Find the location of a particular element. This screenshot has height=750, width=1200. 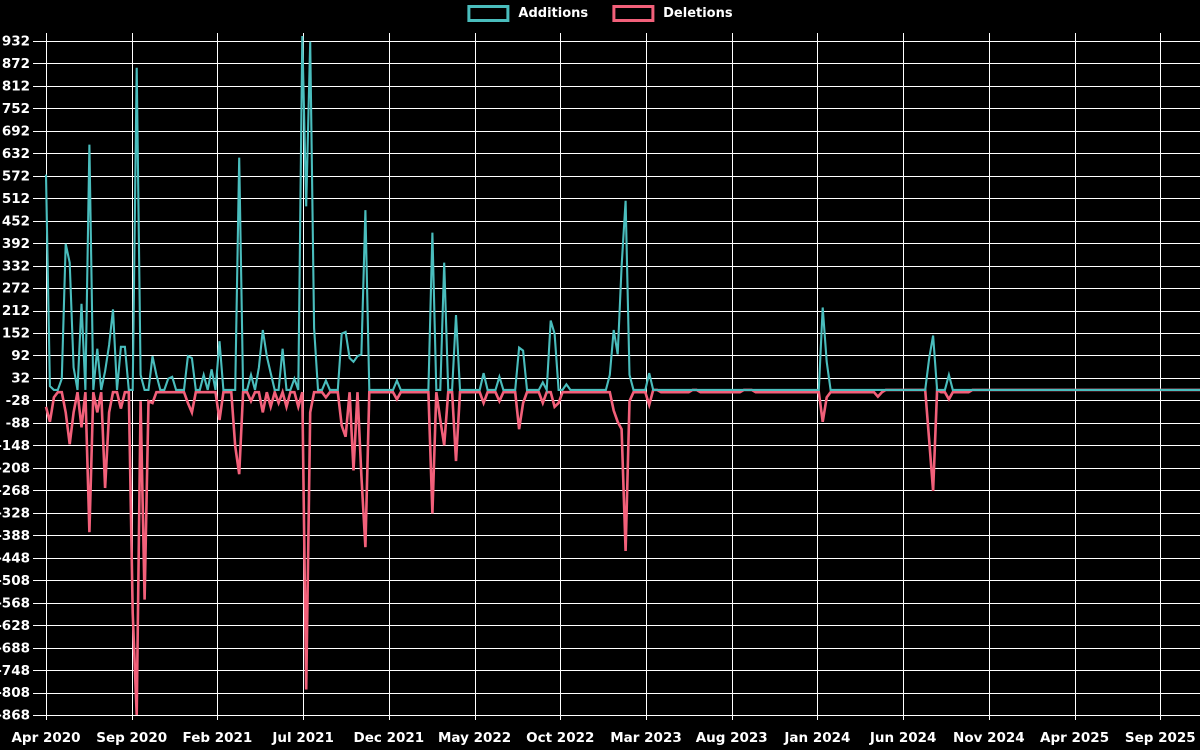

y-tick-label: 812 is located at coordinates (16, 87).